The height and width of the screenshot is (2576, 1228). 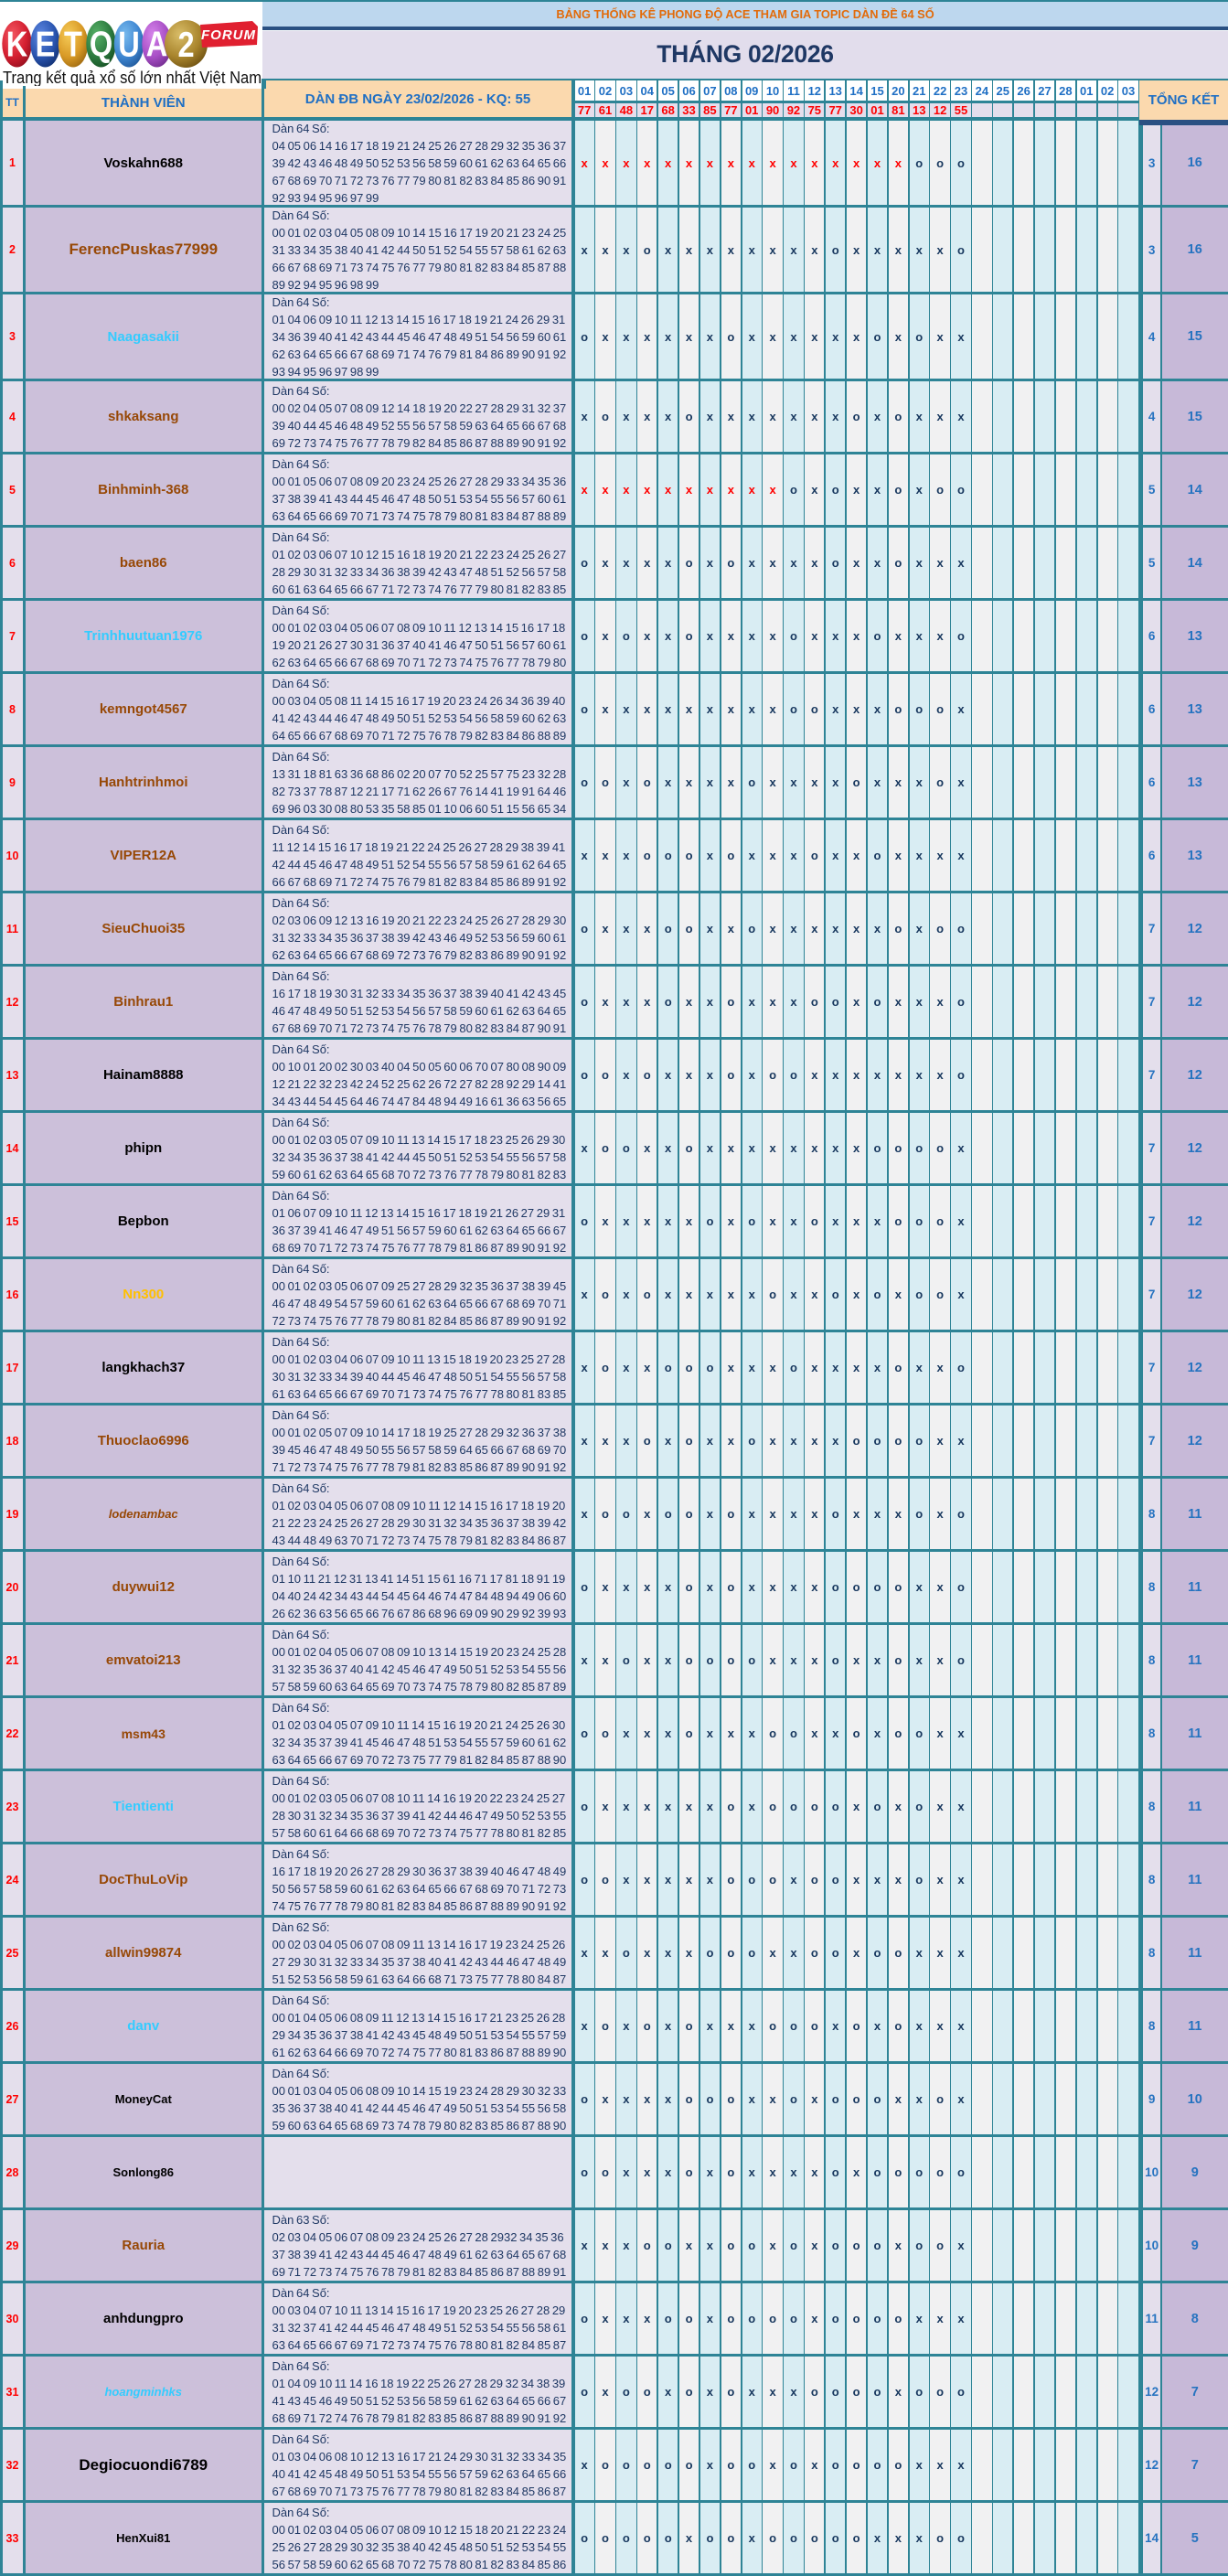 What do you see at coordinates (73, 44) in the screenshot?
I see `svg-text: T` at bounding box center [73, 44].